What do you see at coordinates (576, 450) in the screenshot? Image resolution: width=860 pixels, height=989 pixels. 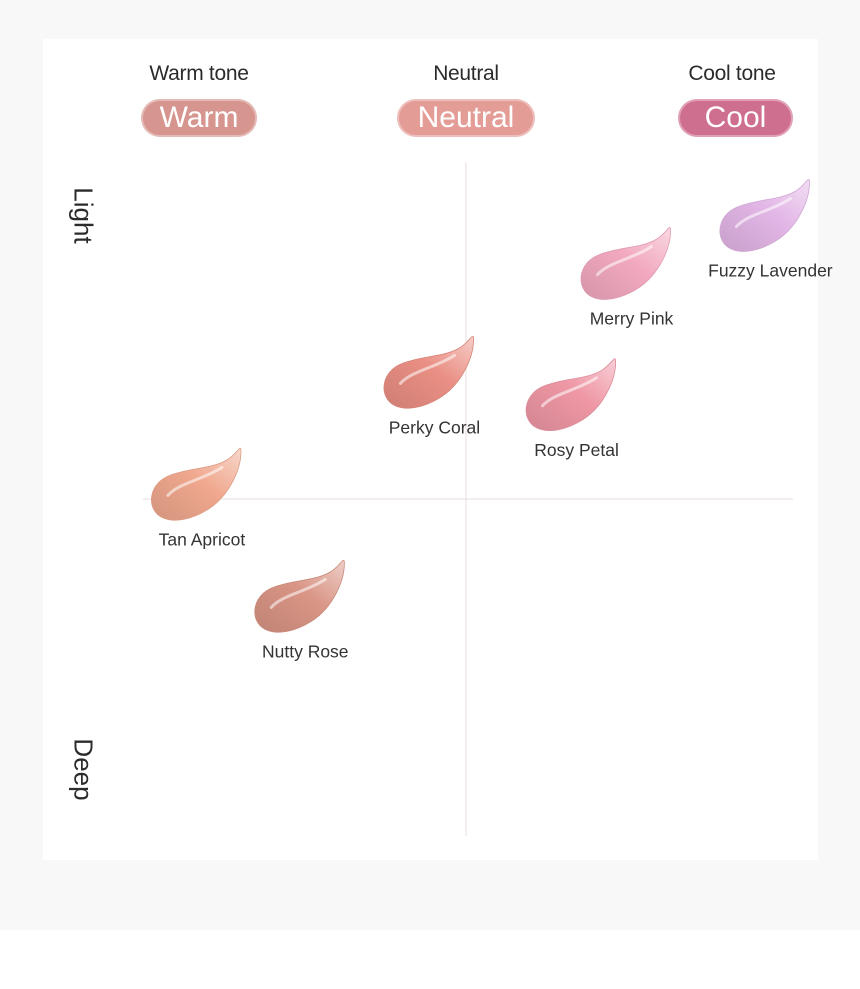 I see `swatch-label: Rosy Petal` at bounding box center [576, 450].